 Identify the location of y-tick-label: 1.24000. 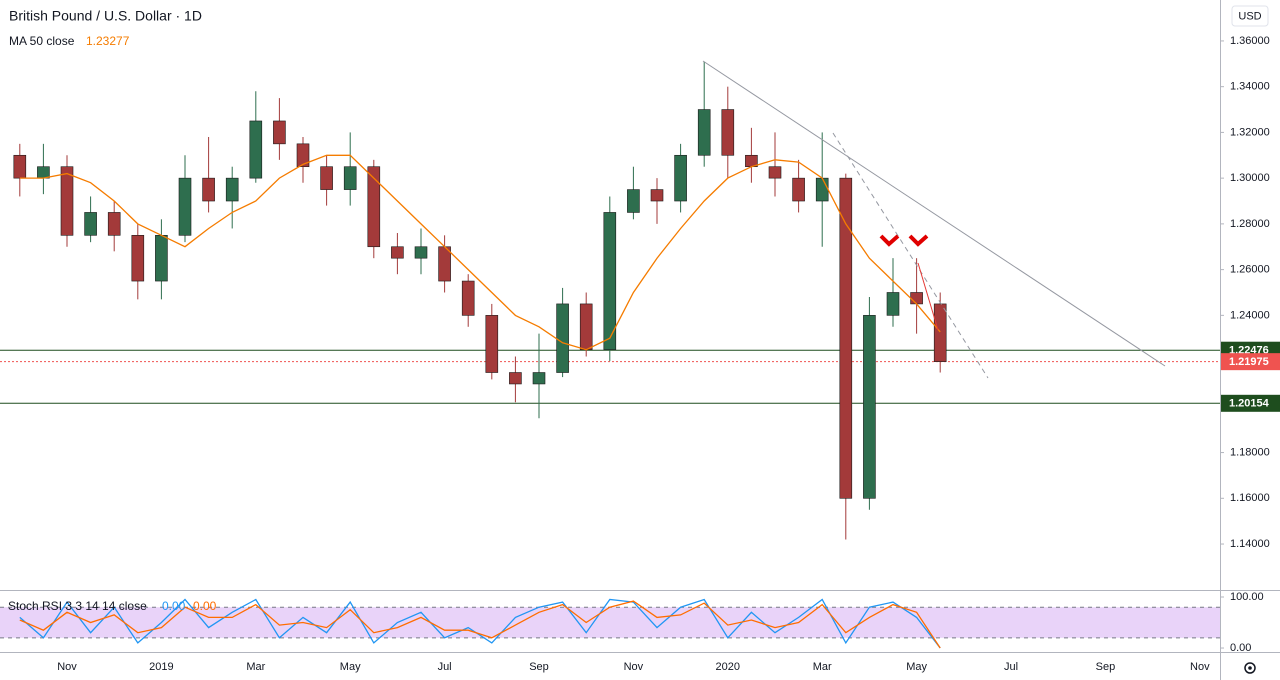
(1250, 315).